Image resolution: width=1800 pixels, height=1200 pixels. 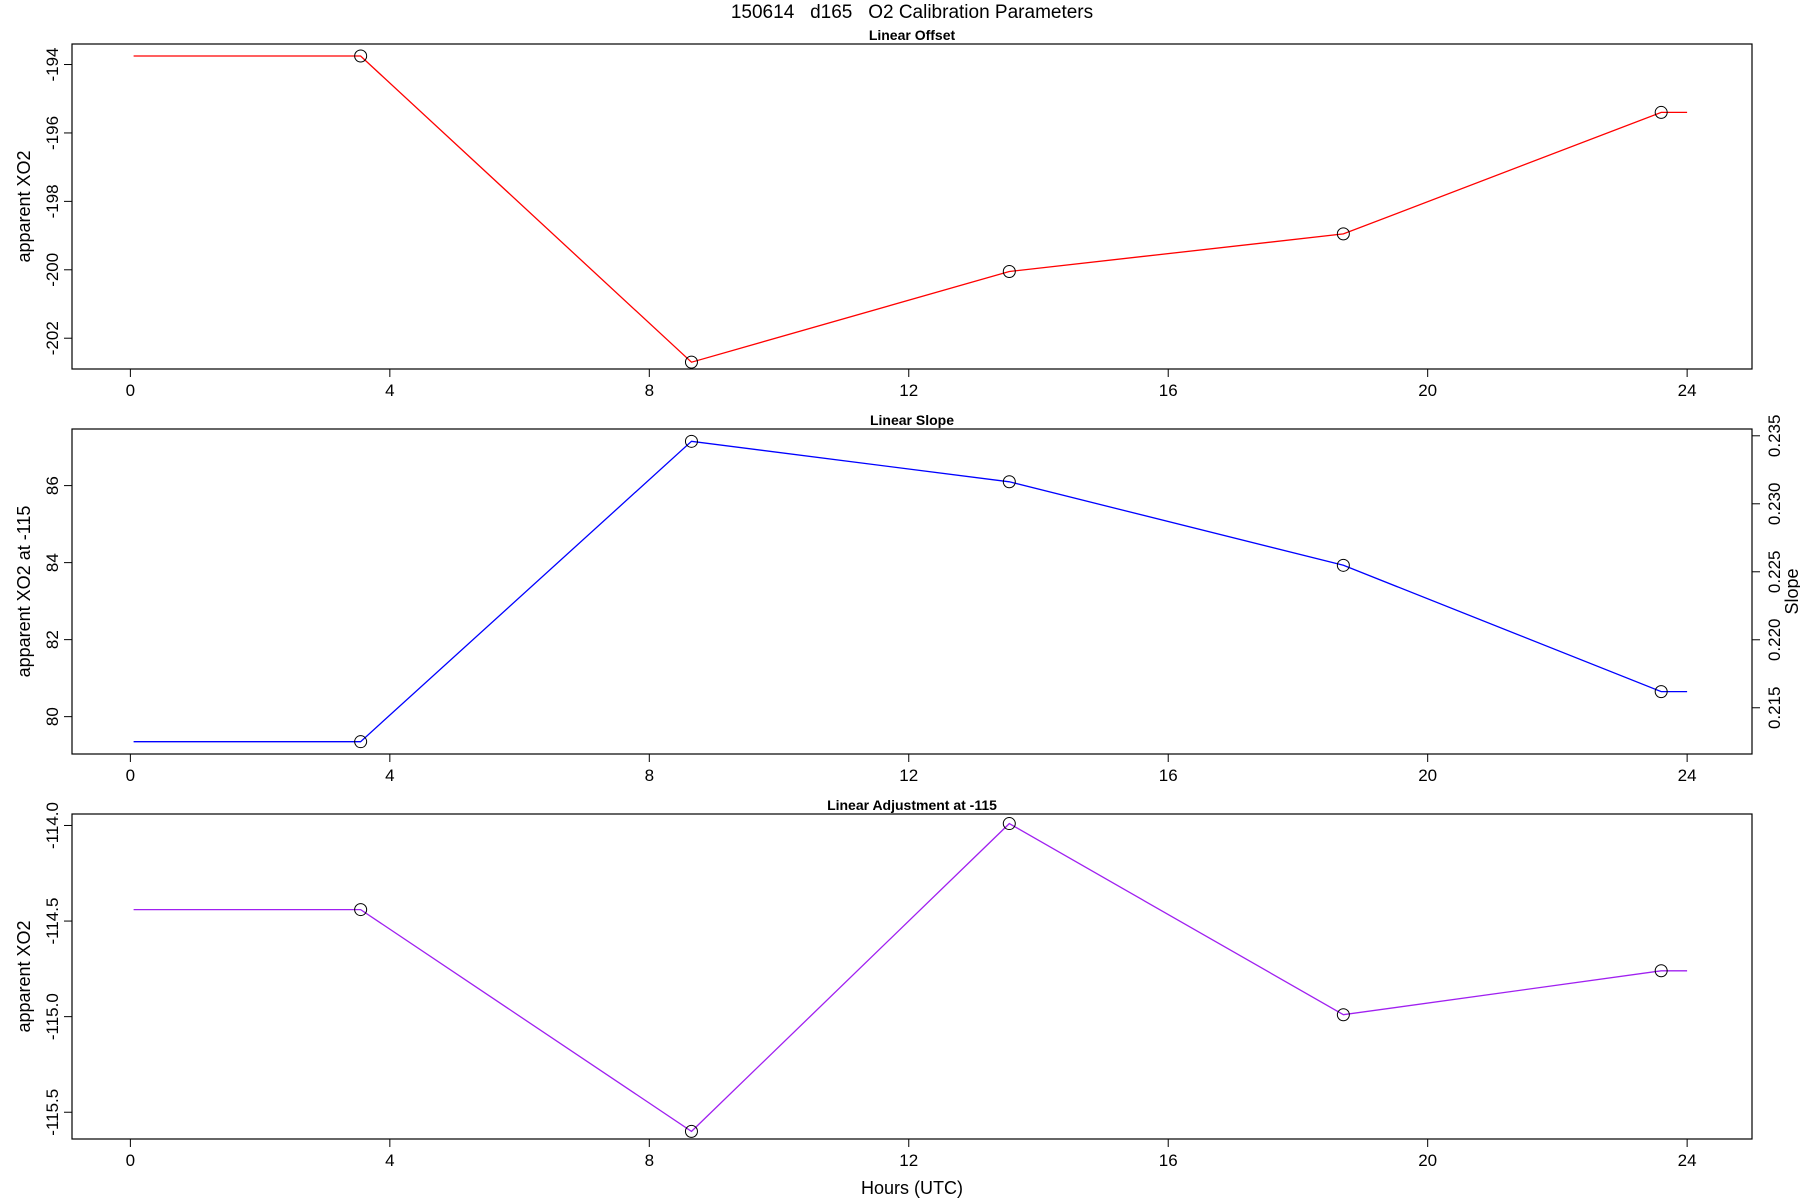 I want to click on y-tick-label: -115.0, so click(x=52, y=1016).